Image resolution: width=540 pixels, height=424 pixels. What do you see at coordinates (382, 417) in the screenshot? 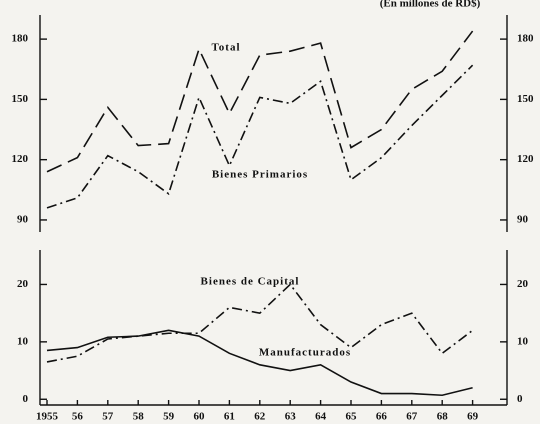
I see `x-tick-label: 66` at bounding box center [382, 417].